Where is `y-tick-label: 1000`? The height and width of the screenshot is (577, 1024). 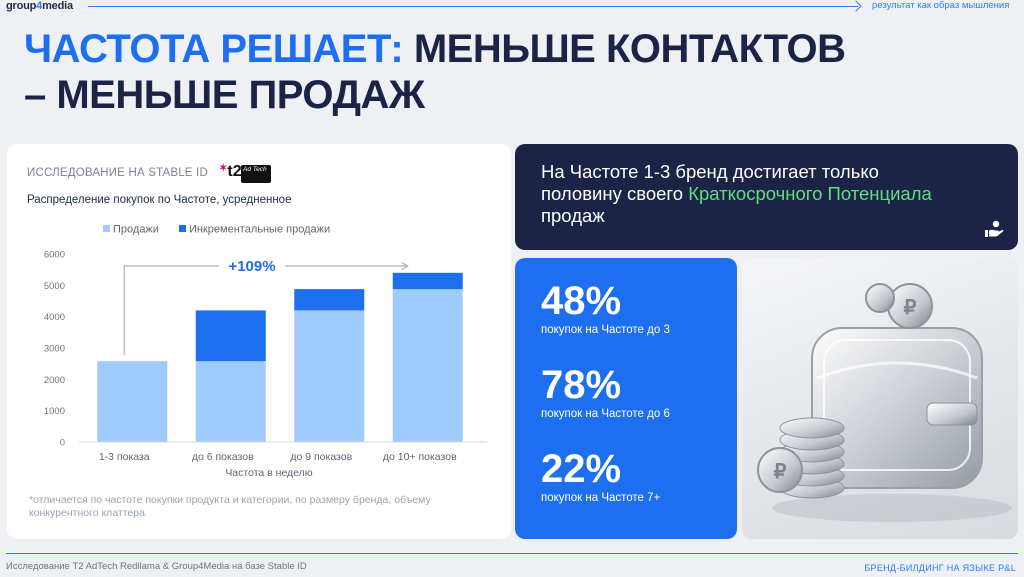 y-tick-label: 1000 is located at coordinates (54, 411).